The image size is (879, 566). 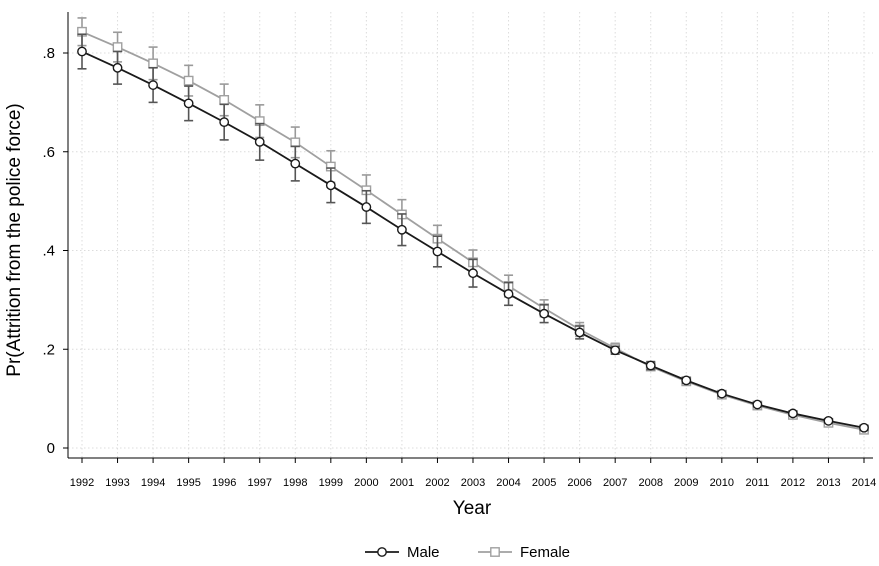 What do you see at coordinates (615, 483) in the screenshot?
I see `x-tick-label: 2007` at bounding box center [615, 483].